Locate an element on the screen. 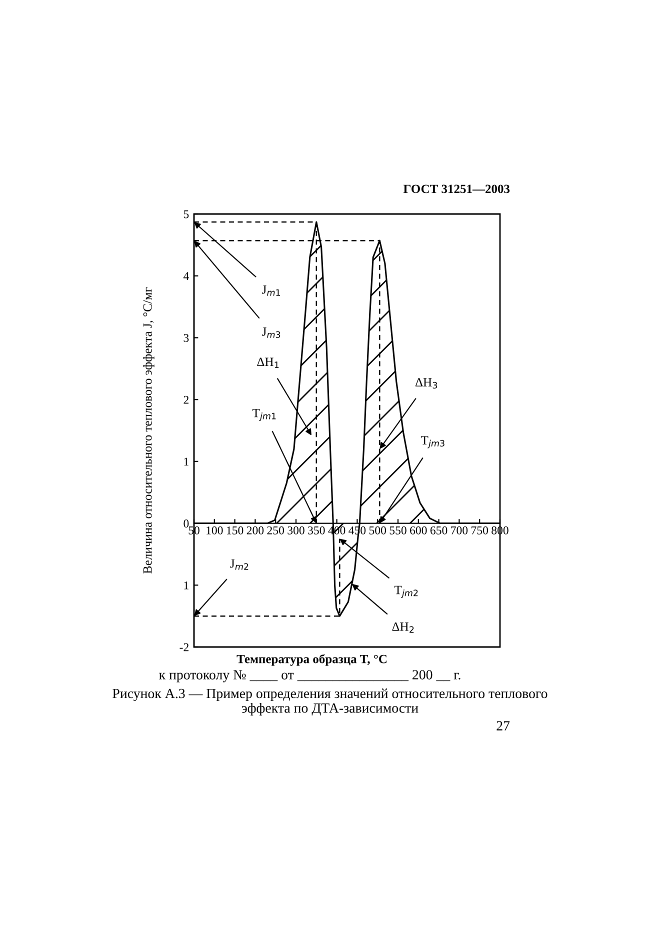 The width and height of the screenshot is (661, 935). x-tick-label: 550 is located at coordinates (398, 530).